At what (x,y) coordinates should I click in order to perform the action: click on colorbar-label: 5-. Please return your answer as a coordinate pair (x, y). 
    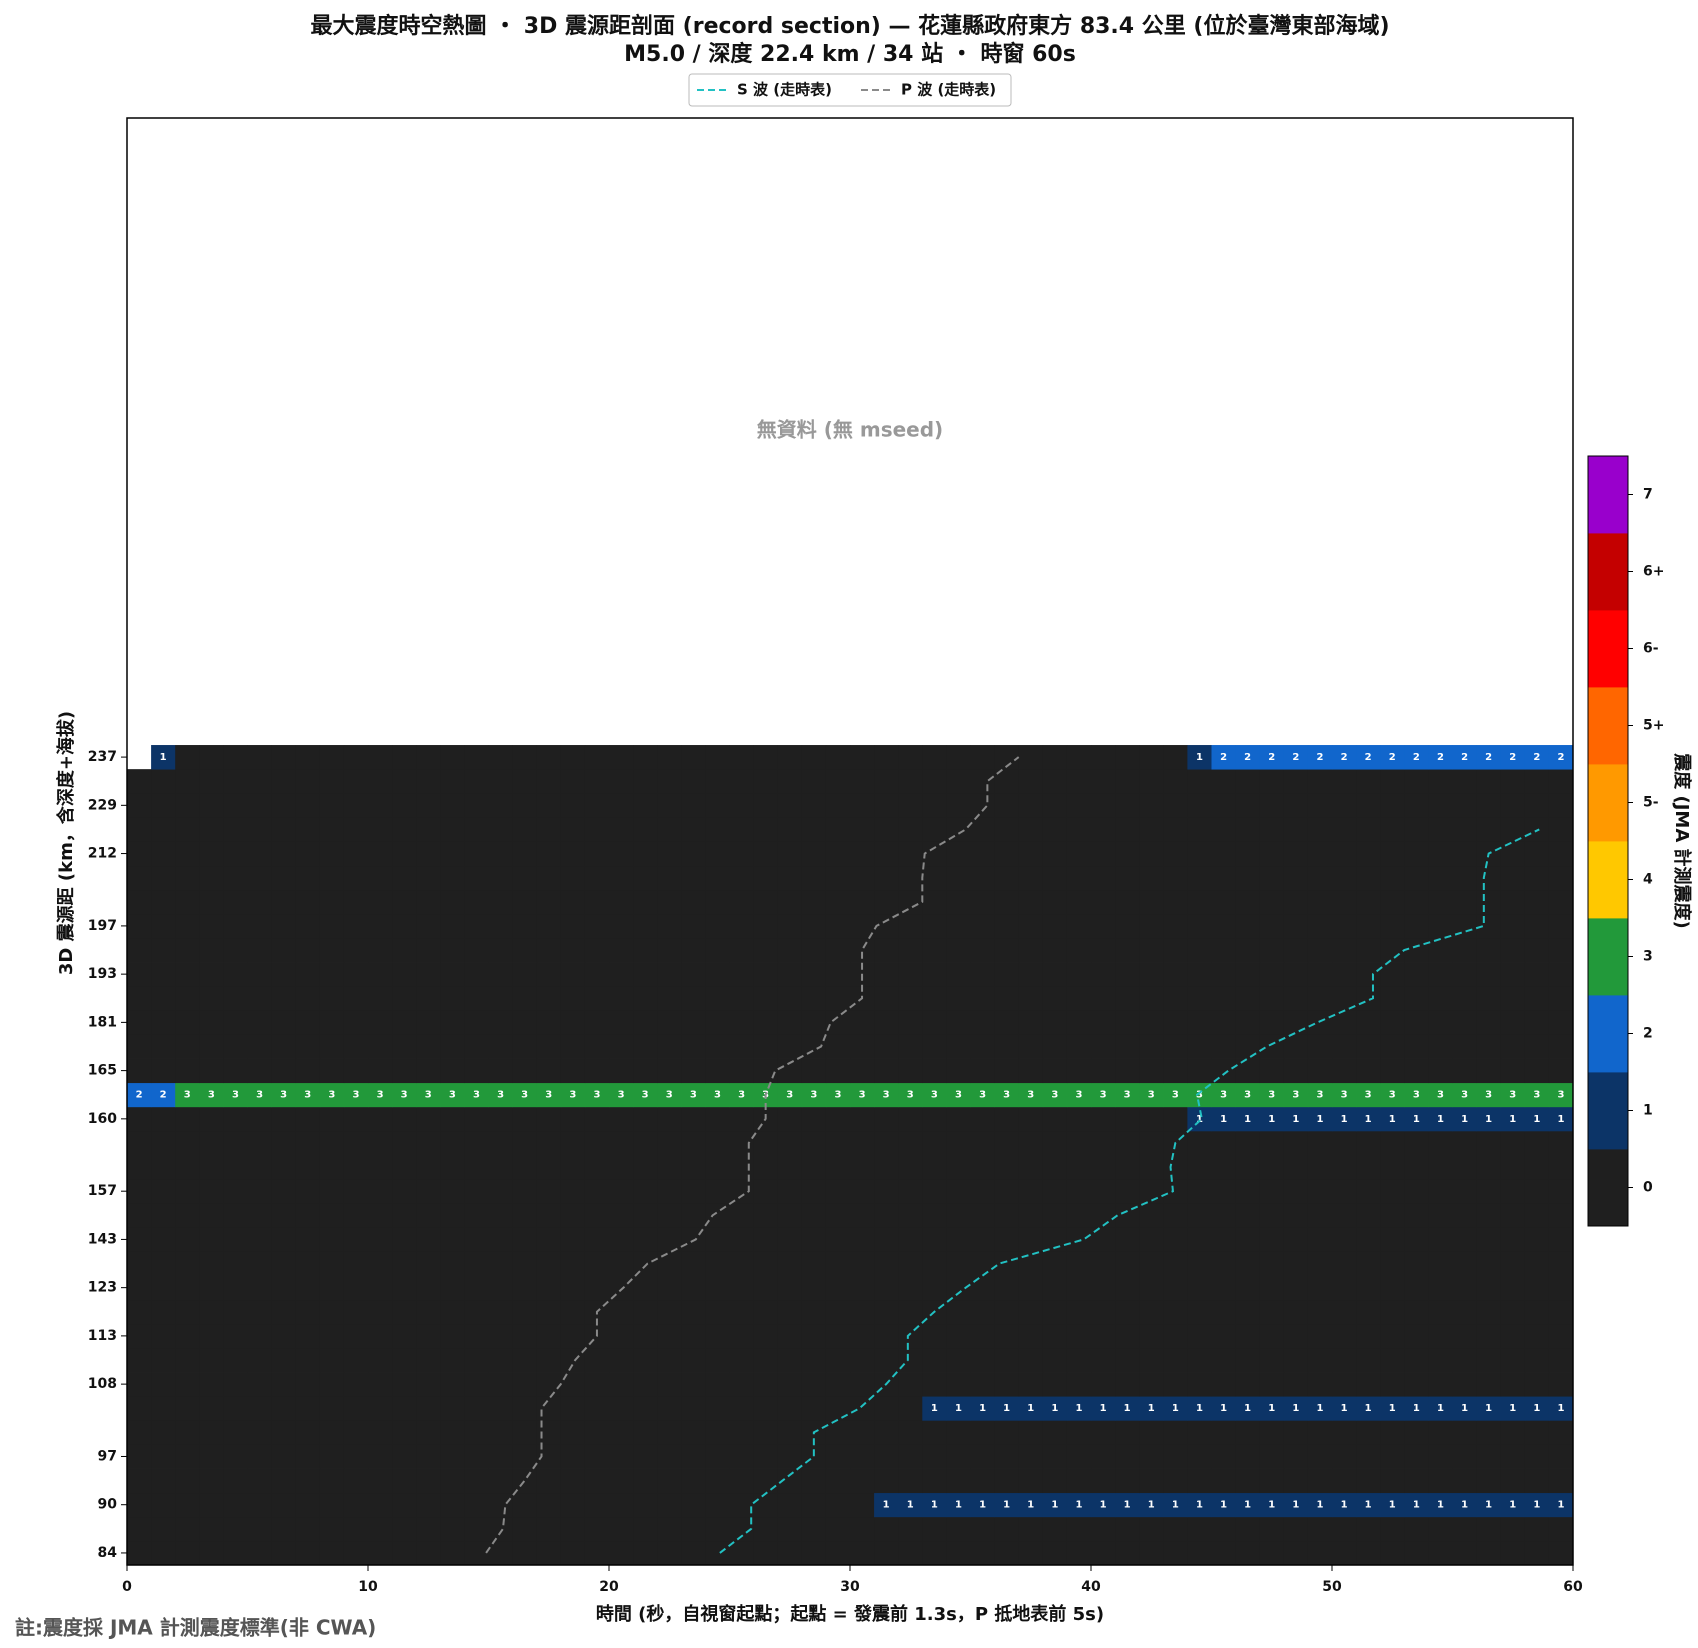
    Looking at the image, I should click on (1651, 803).